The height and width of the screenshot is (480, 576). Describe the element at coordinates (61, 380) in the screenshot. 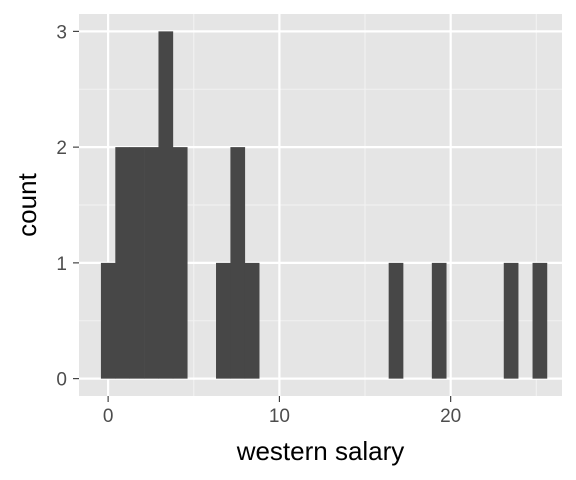

I see `y-tick-label: 0` at that location.